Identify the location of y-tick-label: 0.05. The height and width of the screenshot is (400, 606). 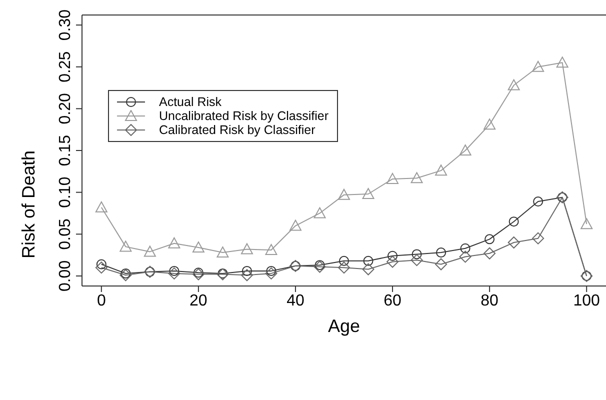
(65, 234).